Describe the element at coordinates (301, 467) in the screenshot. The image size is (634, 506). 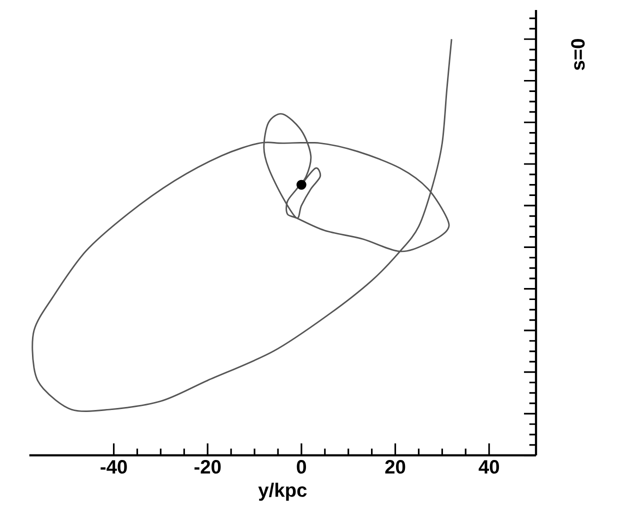
I see `x-tick-label: 0` at that location.